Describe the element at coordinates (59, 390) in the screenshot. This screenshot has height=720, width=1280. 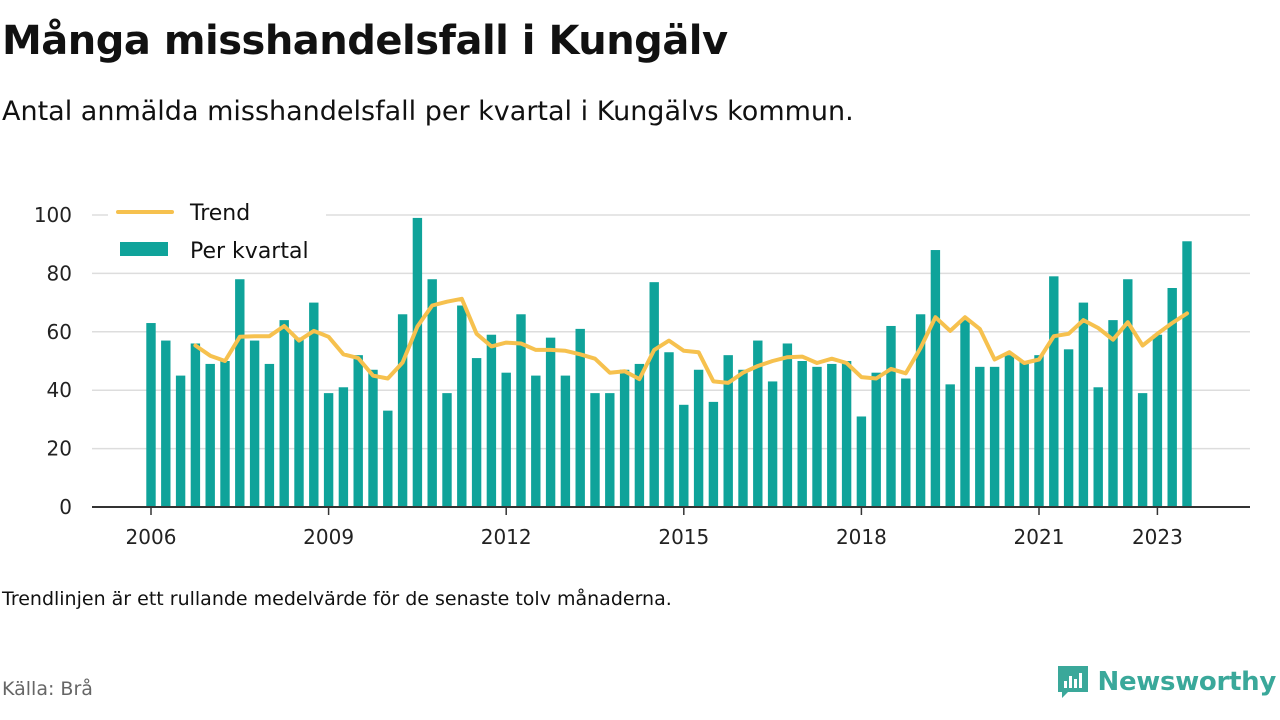
I see `y-tick-label: 40` at that location.